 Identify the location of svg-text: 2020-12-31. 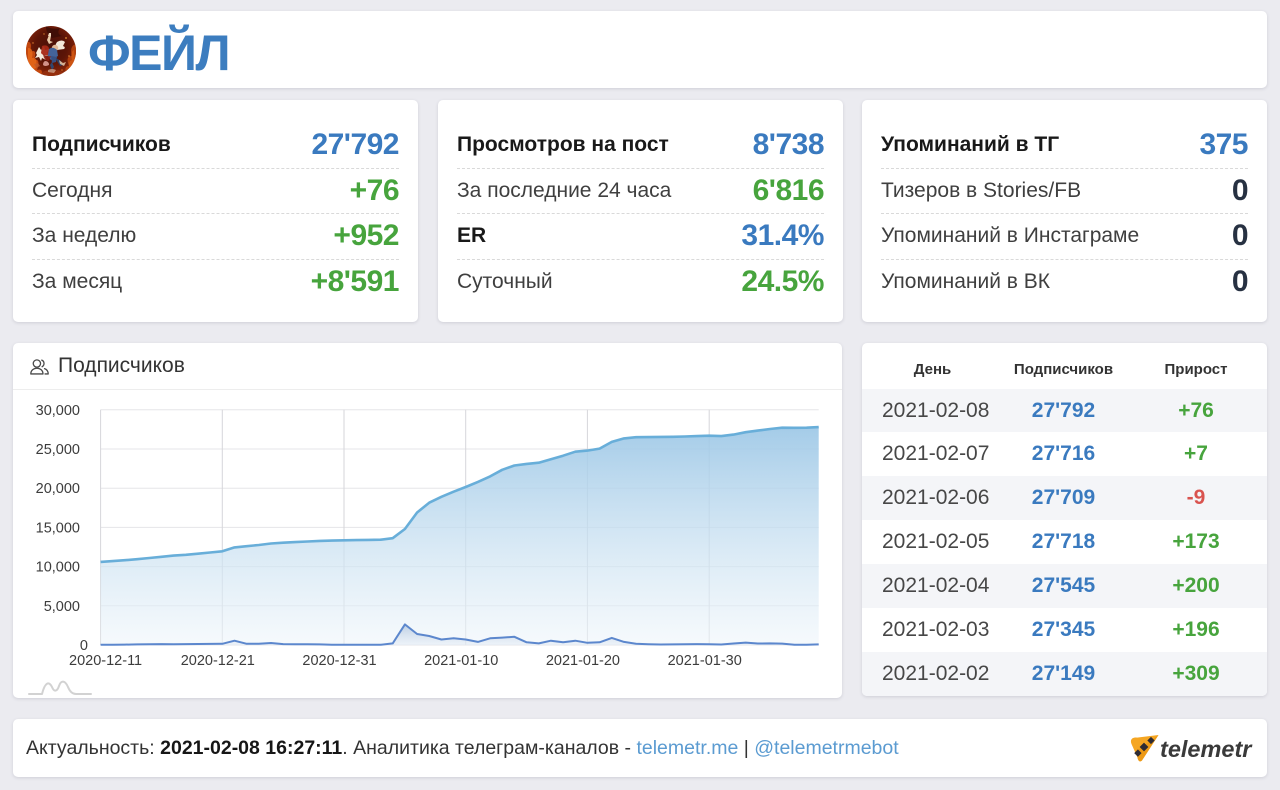
(339, 661).